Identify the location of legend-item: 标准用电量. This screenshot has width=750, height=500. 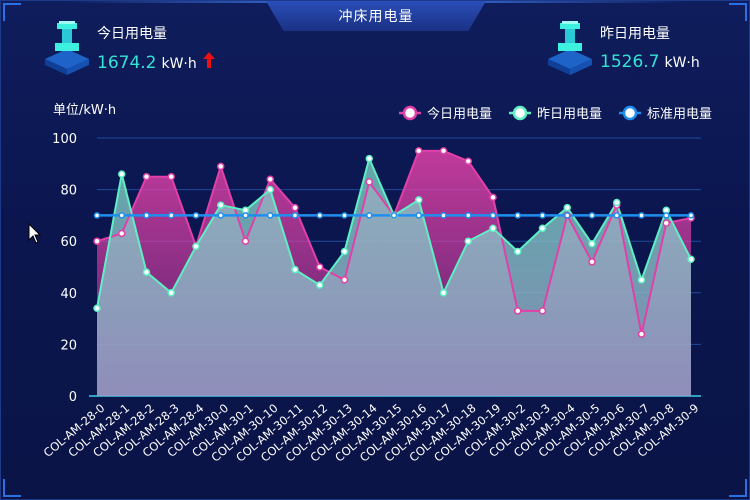
(665, 113).